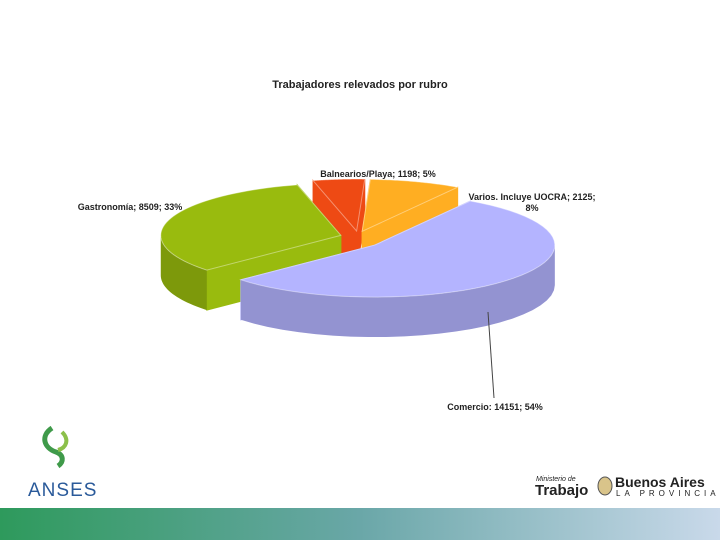 The width and height of the screenshot is (720, 540). Describe the element at coordinates (562, 490) in the screenshot. I see `ministry-logo: Trabajo` at that location.